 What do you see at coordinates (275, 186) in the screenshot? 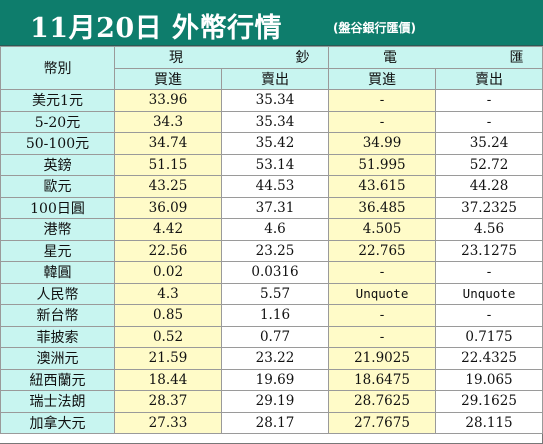
I see `cash-sell-rate: 44.53` at bounding box center [275, 186].